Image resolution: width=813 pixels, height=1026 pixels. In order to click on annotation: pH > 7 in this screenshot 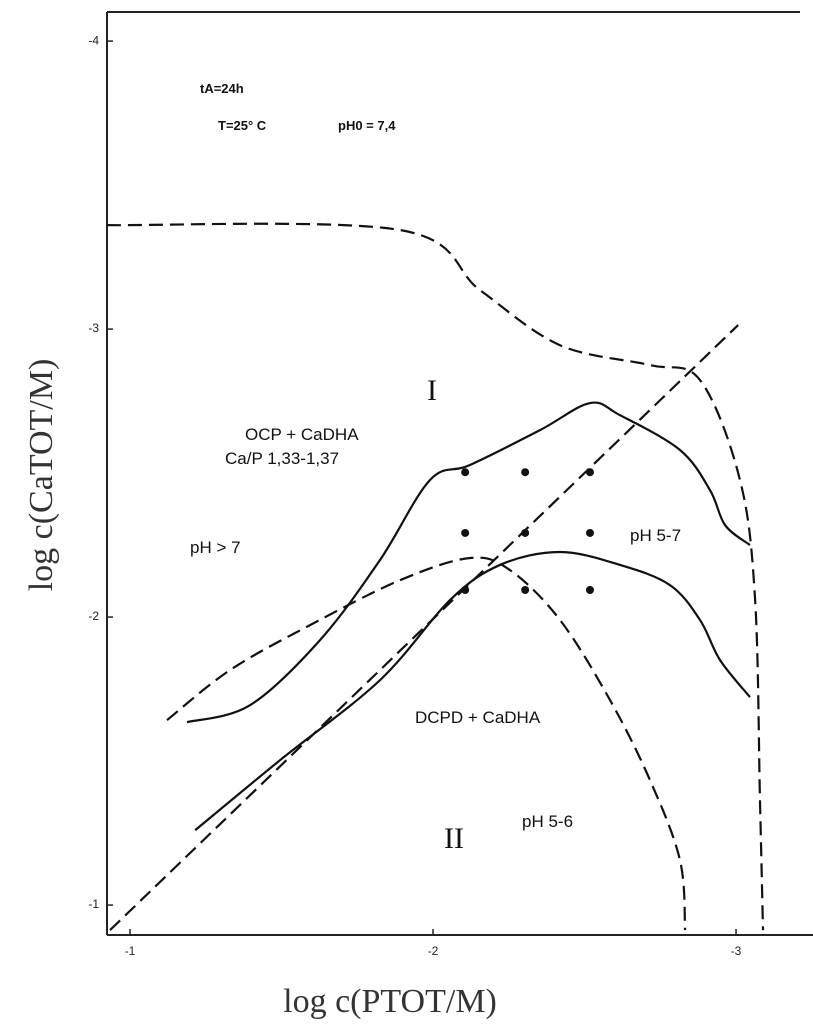, I will do `click(215, 547)`.